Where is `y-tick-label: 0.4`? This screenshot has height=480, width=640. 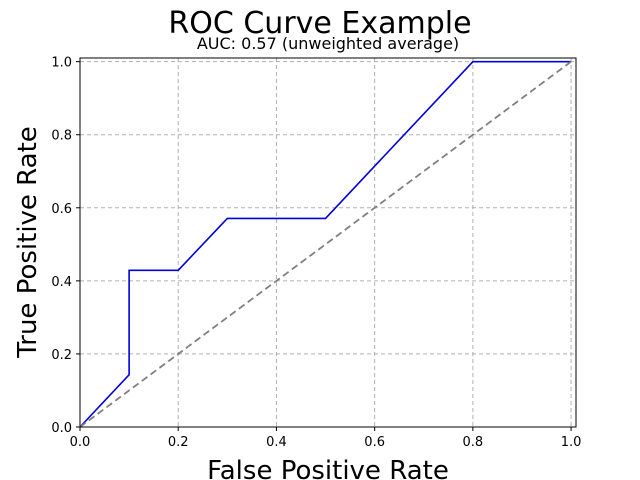 y-tick-label: 0.4 is located at coordinates (61, 282).